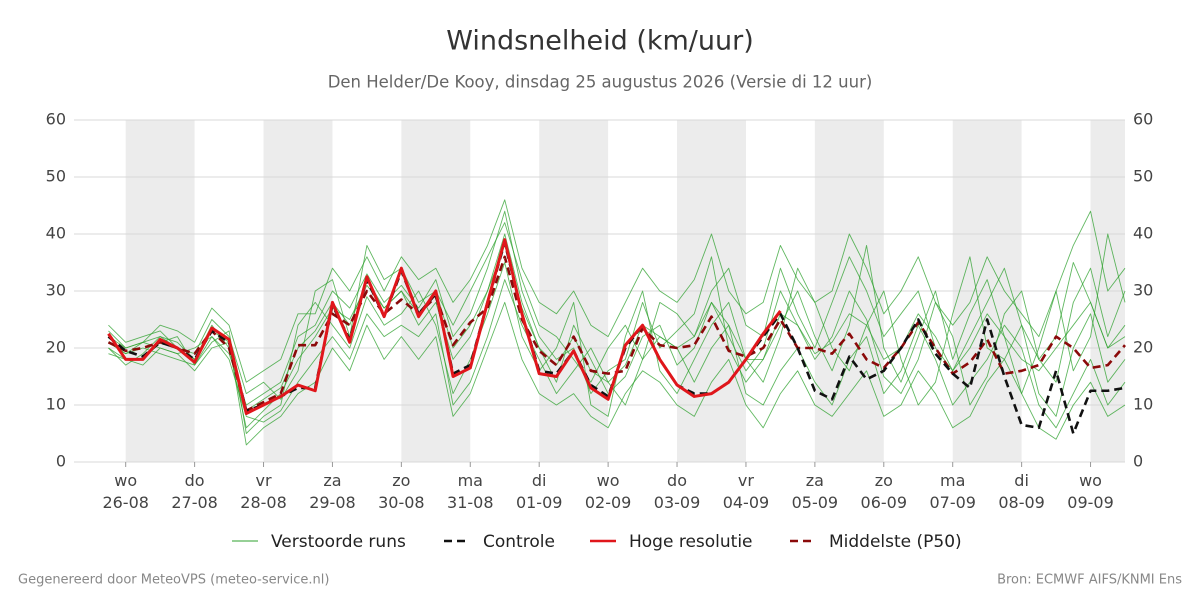  What do you see at coordinates (1090, 491) in the screenshot?
I see `x-tick-label: wo 09-09` at bounding box center [1090, 491].